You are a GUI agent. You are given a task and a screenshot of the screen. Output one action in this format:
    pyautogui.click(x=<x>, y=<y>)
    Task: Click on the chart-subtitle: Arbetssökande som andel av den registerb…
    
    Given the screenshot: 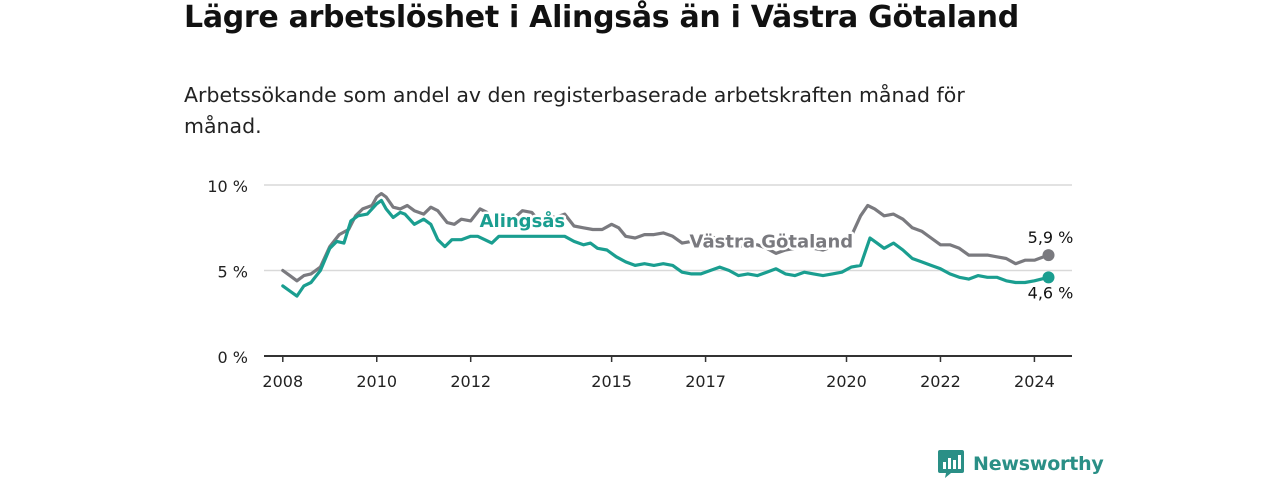 What is the action you would take?
    pyautogui.click(x=574, y=110)
    